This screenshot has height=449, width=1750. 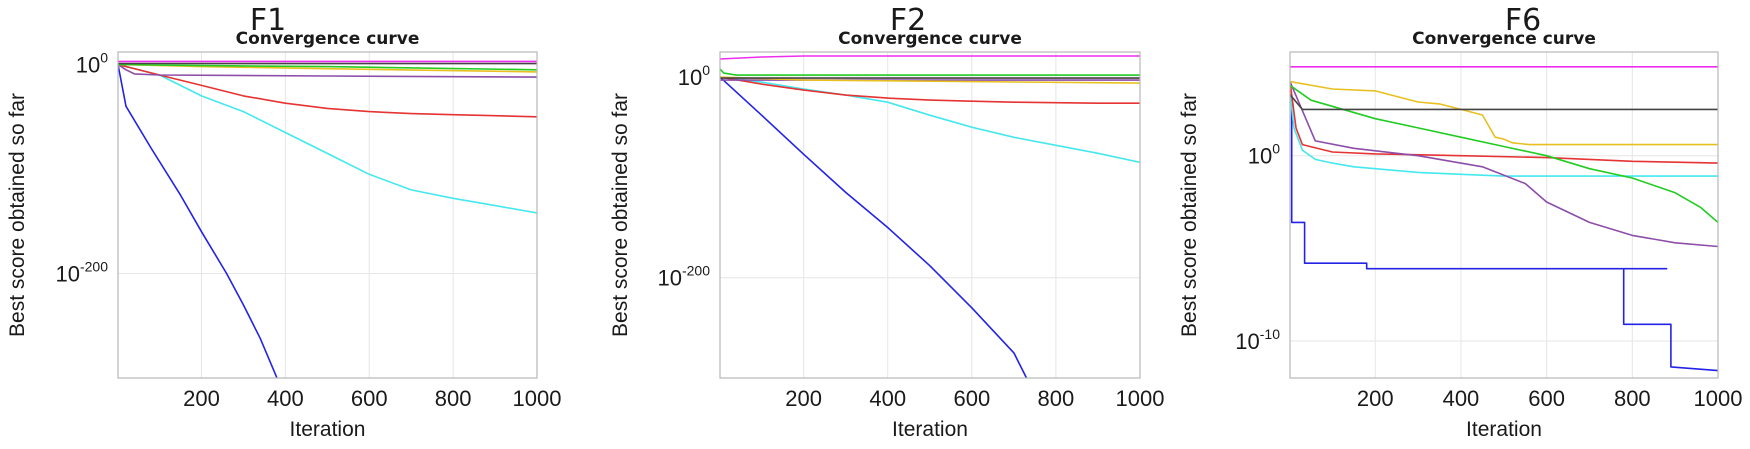 I want to click on series-line-black, so click(x=1504, y=102).